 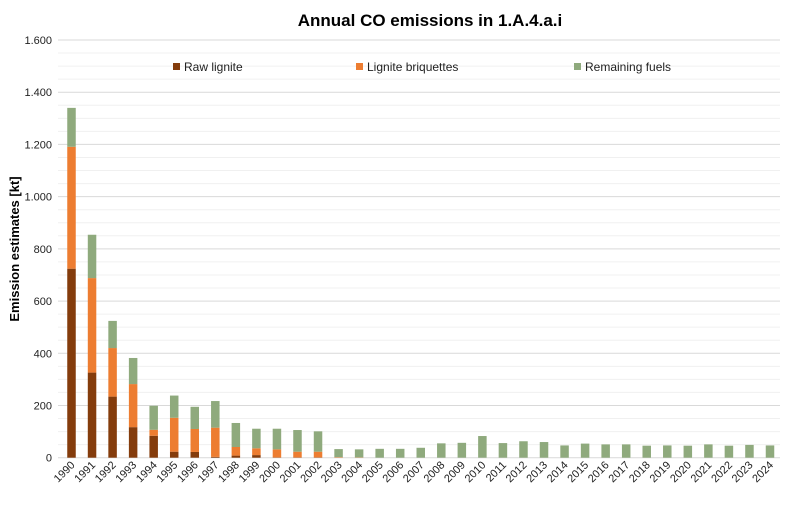 What do you see at coordinates (537, 472) in the screenshot?
I see `x-tick-label: 2013` at bounding box center [537, 472].